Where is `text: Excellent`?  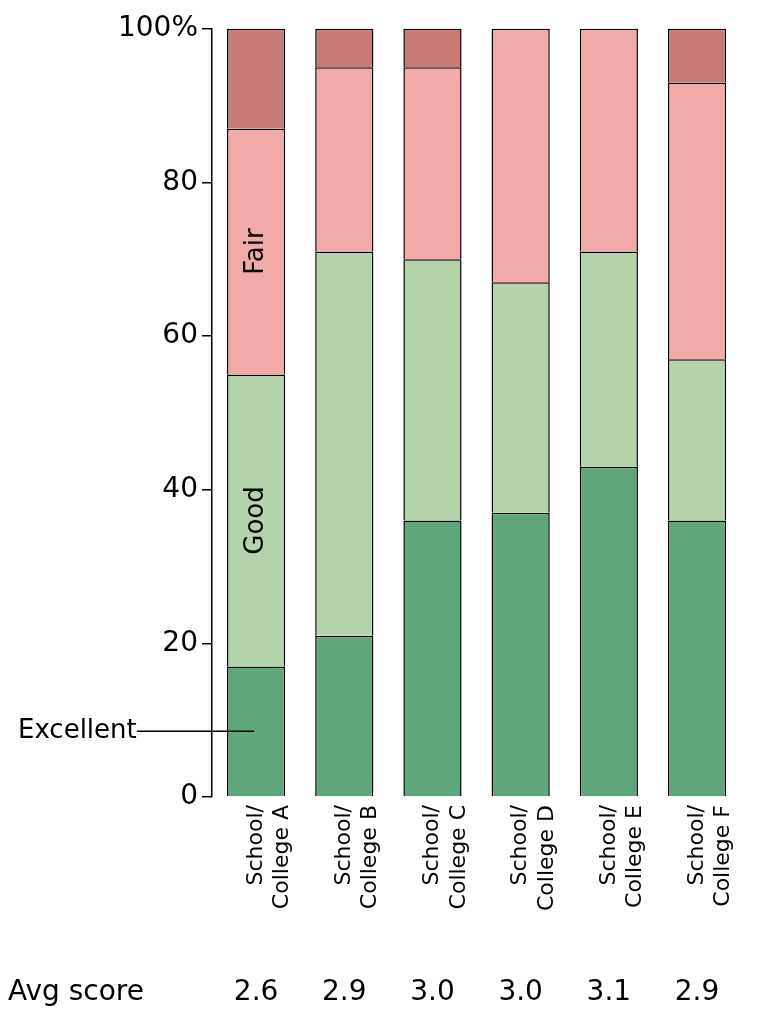
text: Excellent is located at coordinates (77, 729).